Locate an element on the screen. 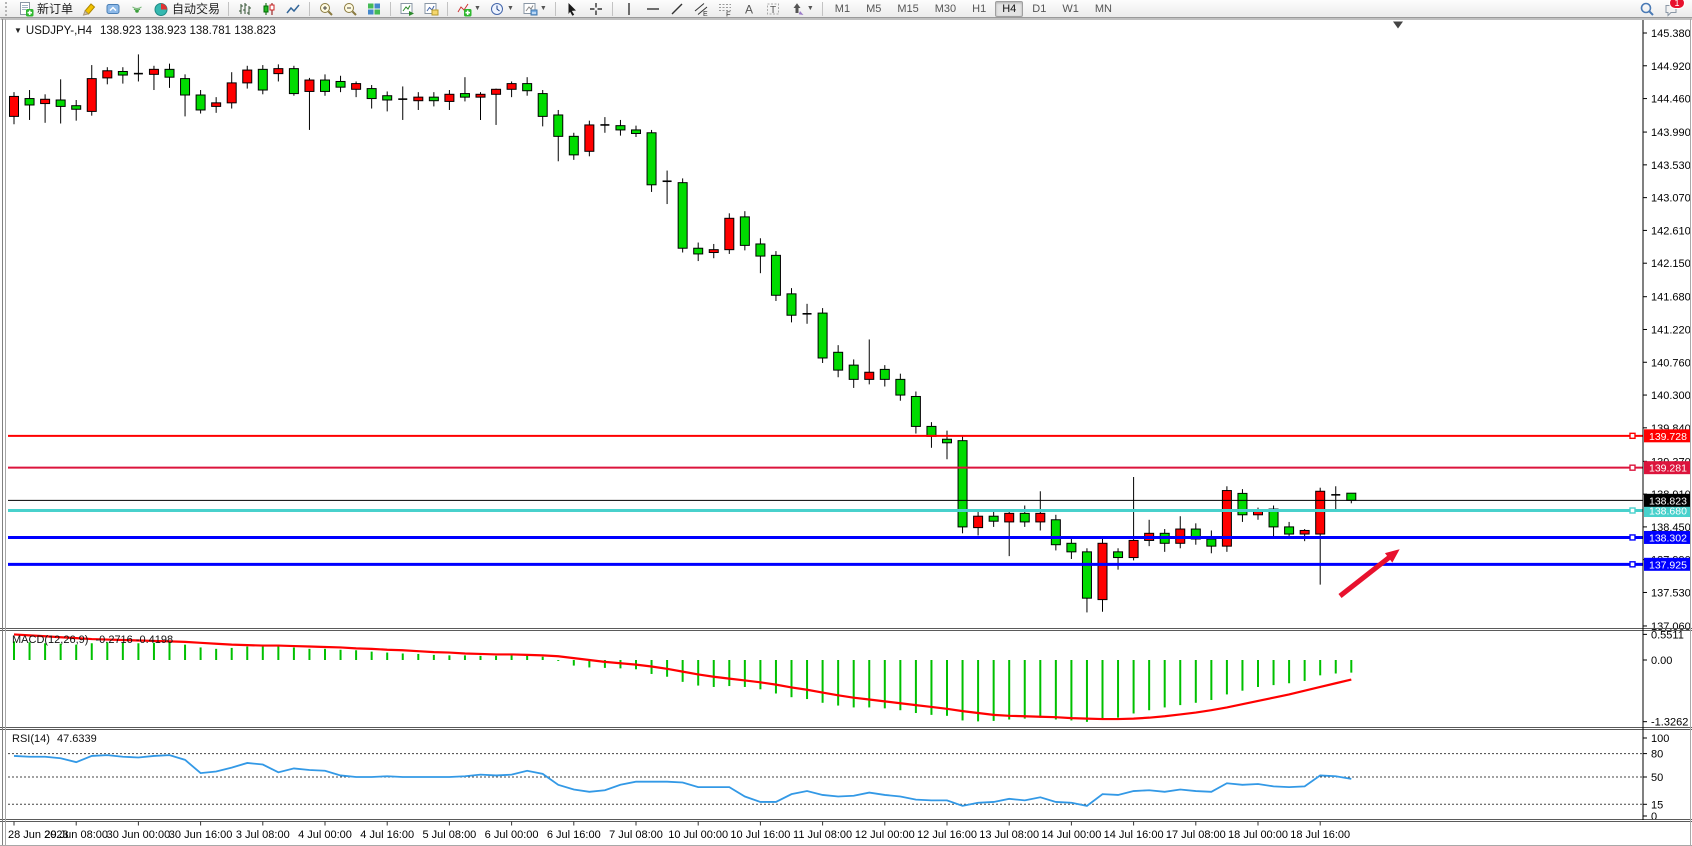 The width and height of the screenshot is (1692, 846). chart-shift-marker is located at coordinates (1398, 25).